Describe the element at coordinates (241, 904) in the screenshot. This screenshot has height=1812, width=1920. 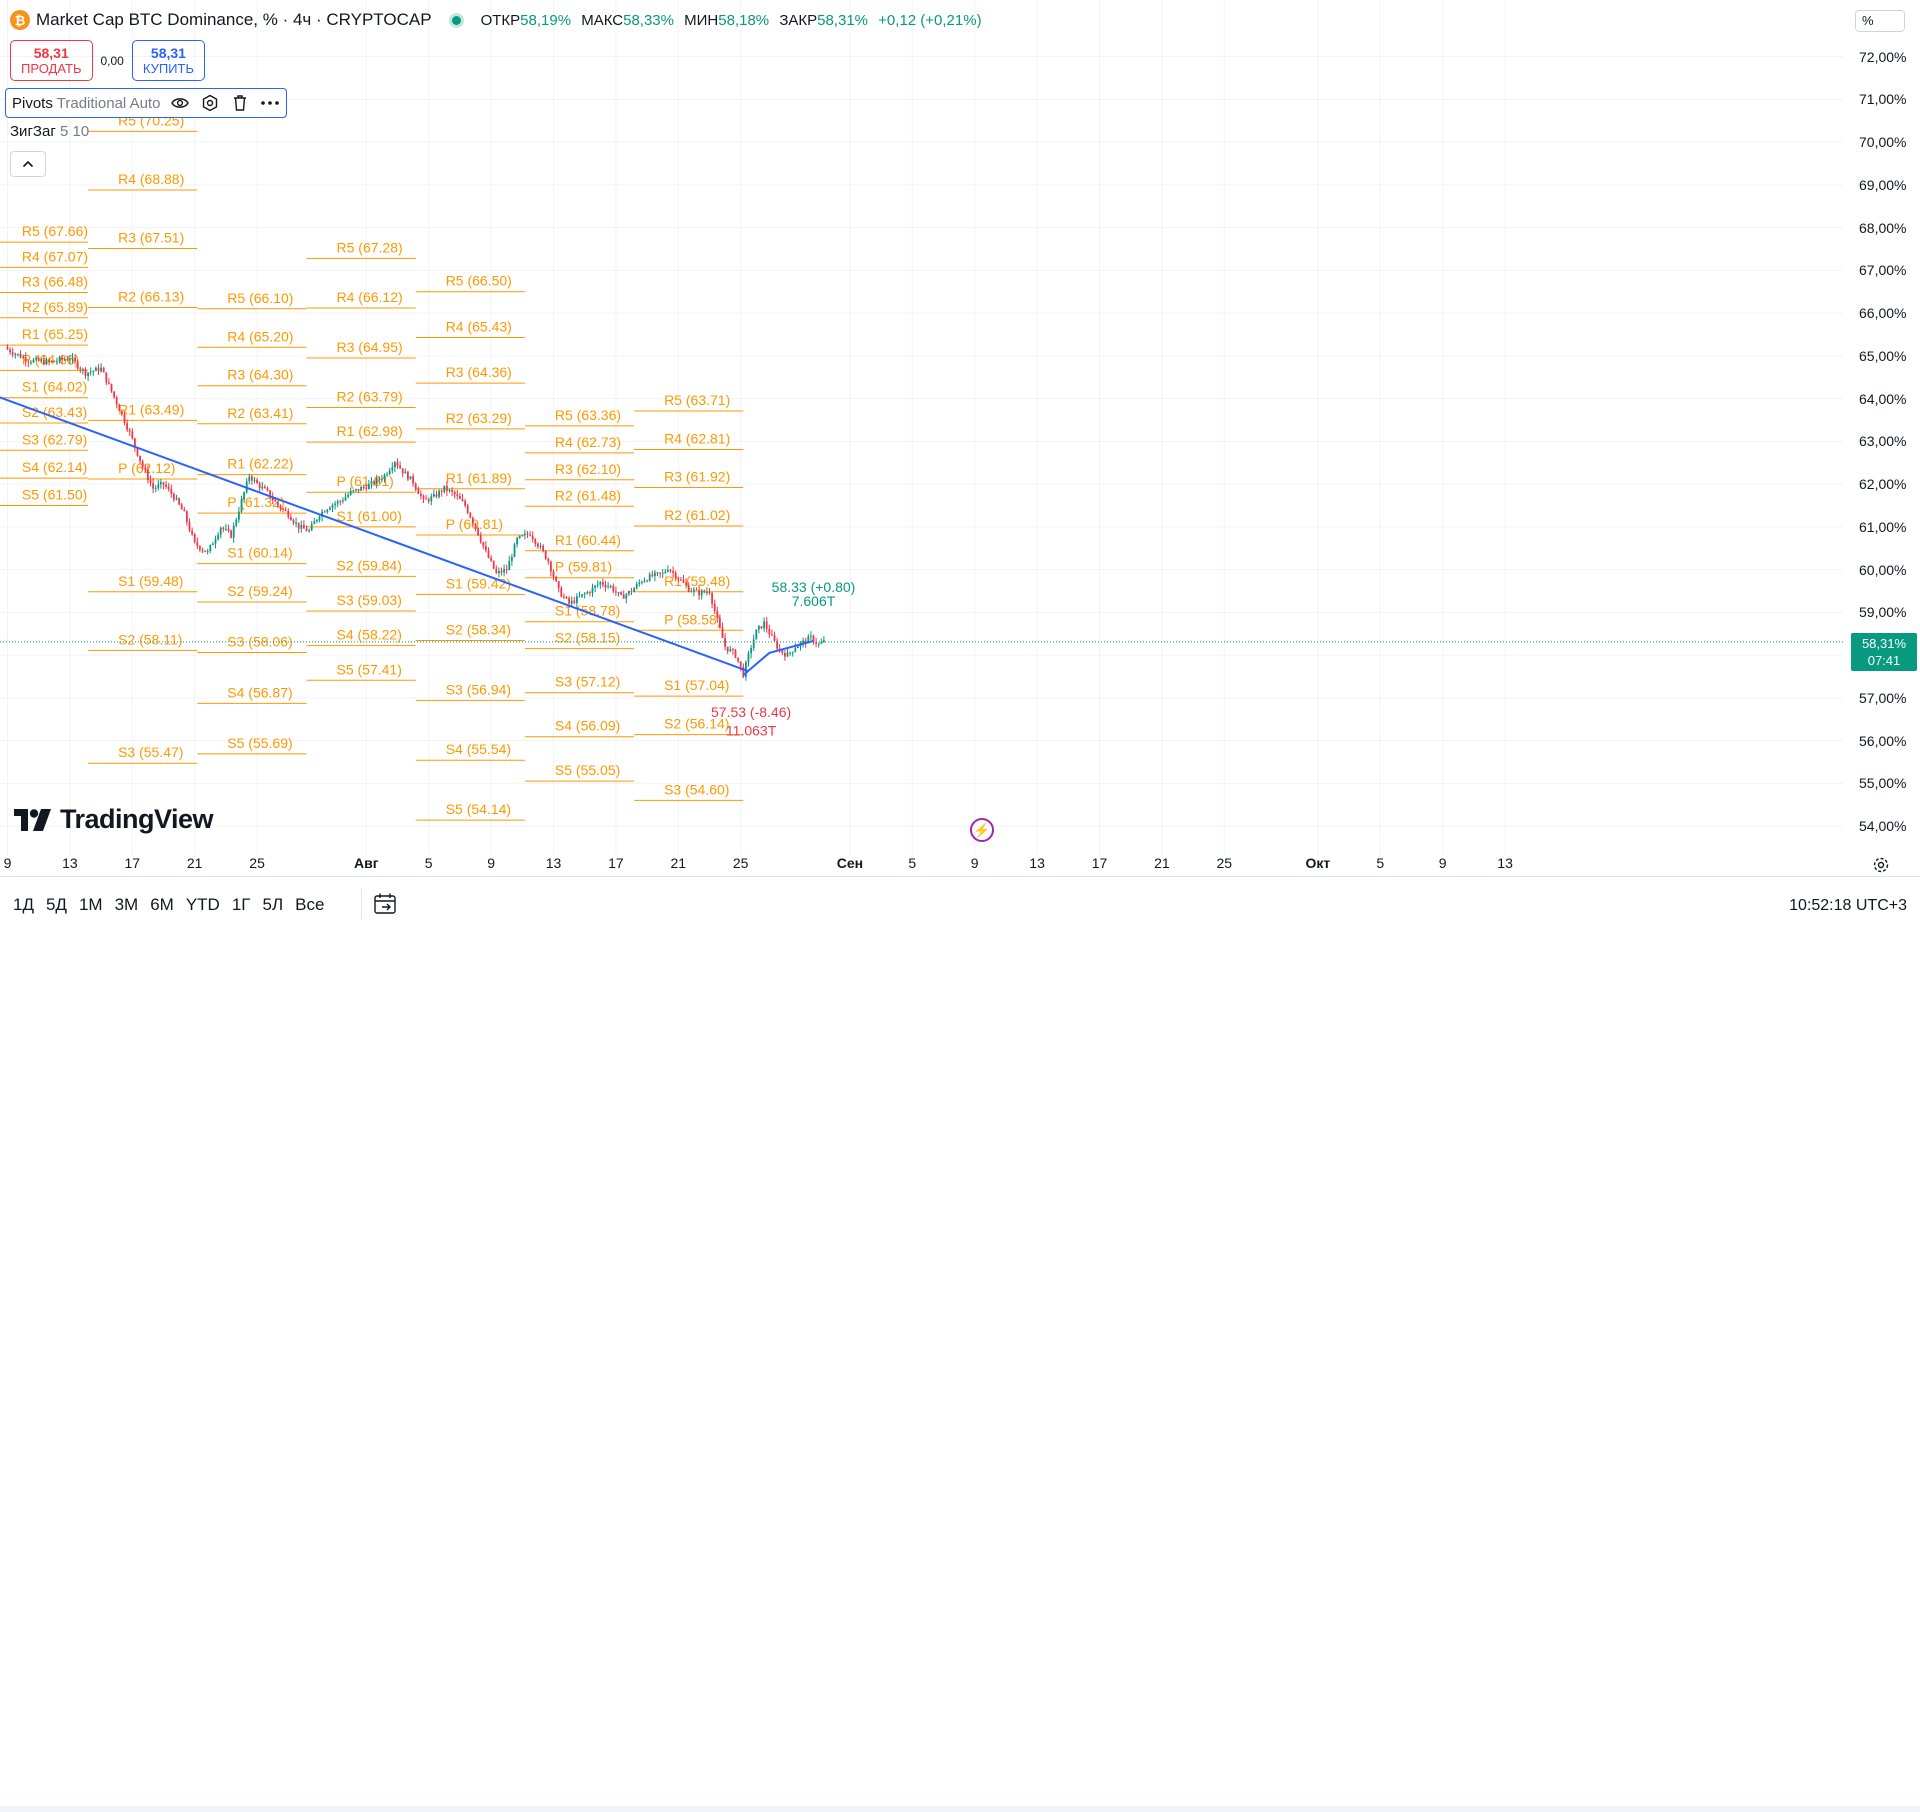
I see `period-1y: 1Г` at that location.